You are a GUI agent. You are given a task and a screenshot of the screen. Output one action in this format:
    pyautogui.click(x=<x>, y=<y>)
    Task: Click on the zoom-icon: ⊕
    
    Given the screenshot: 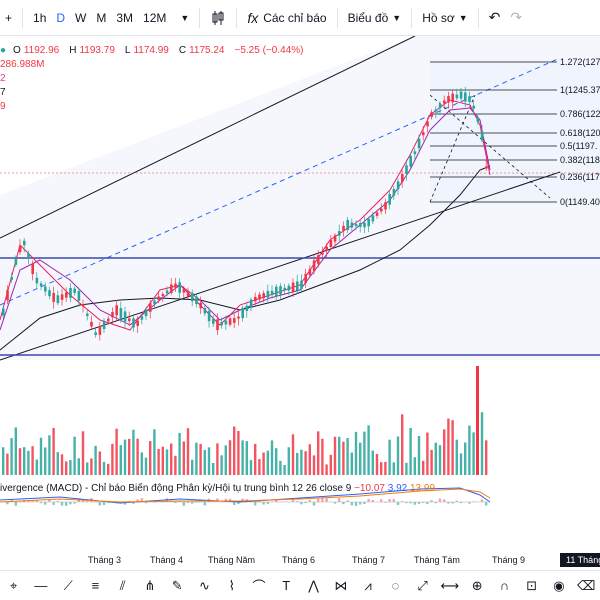 What is the action you would take?
    pyautogui.click(x=477, y=585)
    